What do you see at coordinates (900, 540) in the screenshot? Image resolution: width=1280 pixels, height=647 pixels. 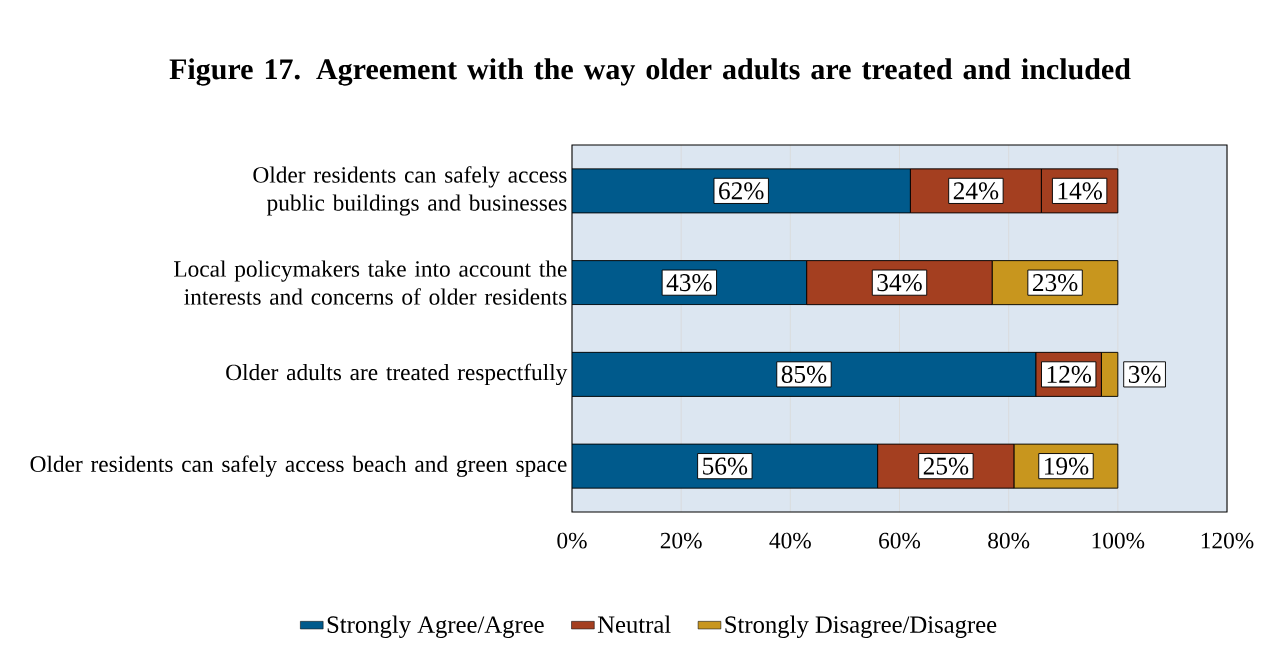 I see `x-tick-label: 60%` at bounding box center [900, 540].